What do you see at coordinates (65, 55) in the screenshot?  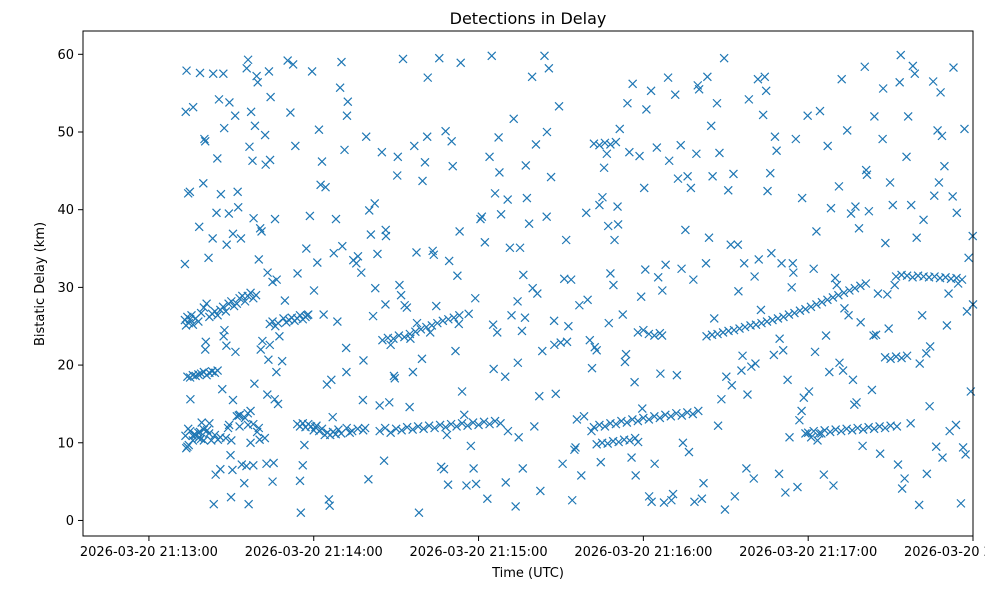 I see `y-tick-label: 60` at bounding box center [65, 55].